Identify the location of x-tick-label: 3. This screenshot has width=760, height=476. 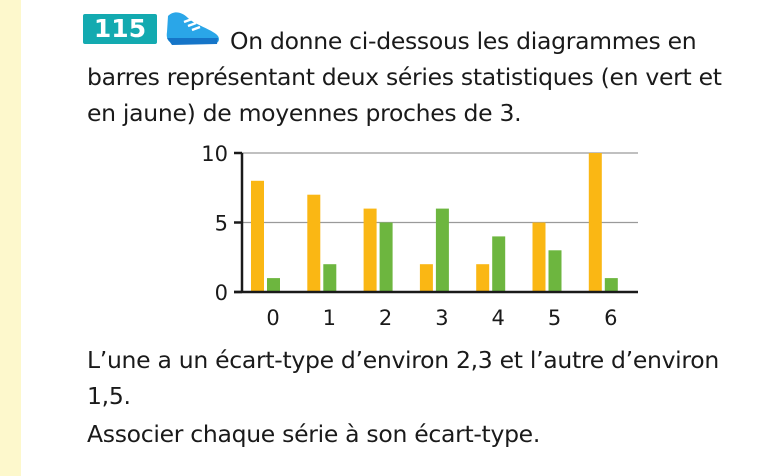
(441, 318).